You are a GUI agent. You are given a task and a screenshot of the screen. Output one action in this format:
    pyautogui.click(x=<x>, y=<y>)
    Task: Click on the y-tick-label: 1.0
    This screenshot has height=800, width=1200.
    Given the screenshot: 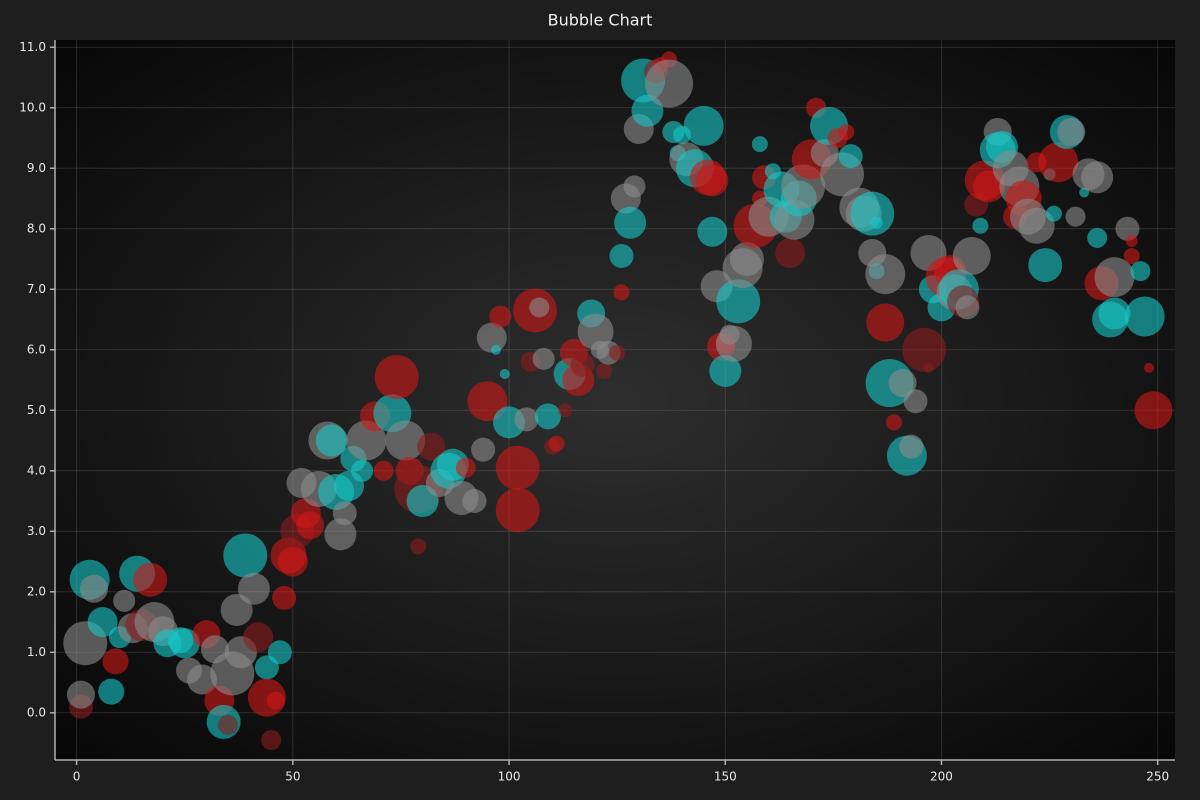 What is the action you would take?
    pyautogui.click(x=36, y=652)
    